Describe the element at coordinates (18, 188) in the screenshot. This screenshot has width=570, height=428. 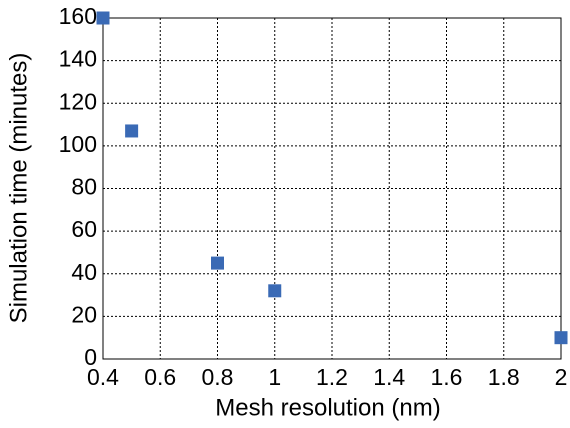
I see `y-axis-label: Simulation time (minutes)` at that location.